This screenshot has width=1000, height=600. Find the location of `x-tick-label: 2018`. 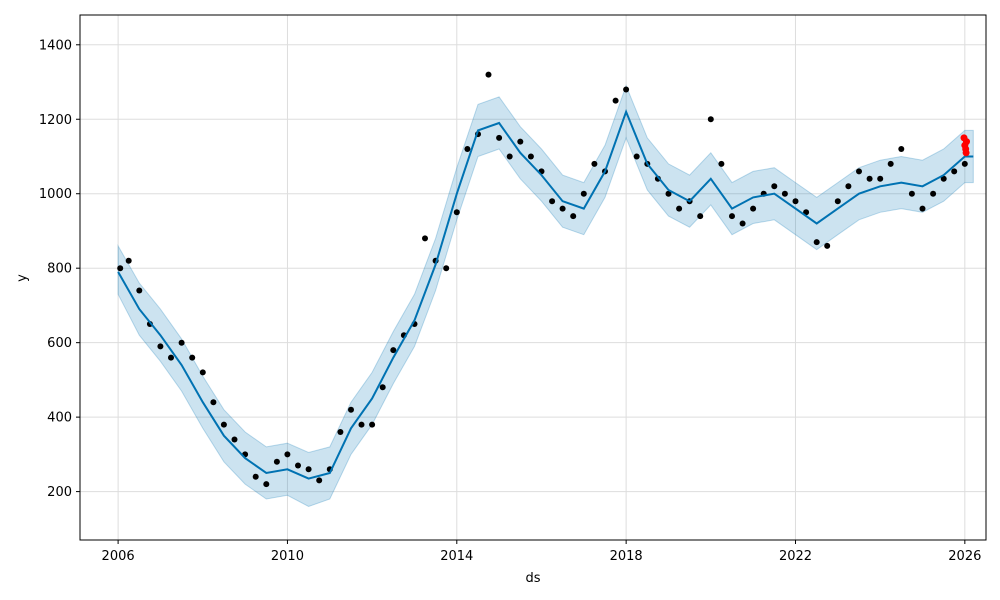

x-tick-label: 2018 is located at coordinates (626, 556).